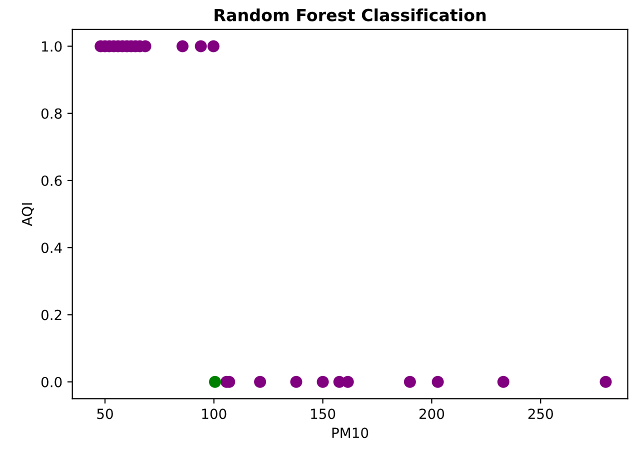 This screenshot has height=453, width=629. What do you see at coordinates (51, 382) in the screenshot?
I see `y-tick-label: 0.0` at bounding box center [51, 382].